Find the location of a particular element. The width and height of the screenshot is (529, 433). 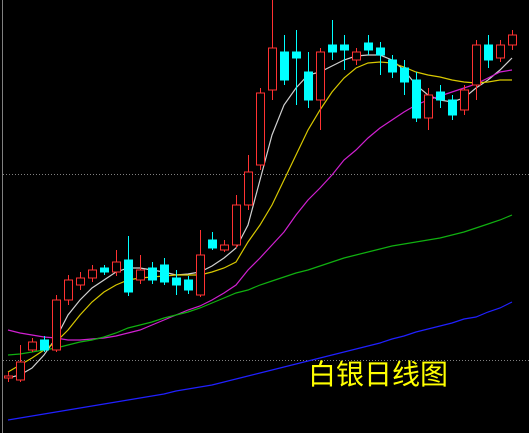

chart-title: 白银日线图 is located at coordinates (378, 374).